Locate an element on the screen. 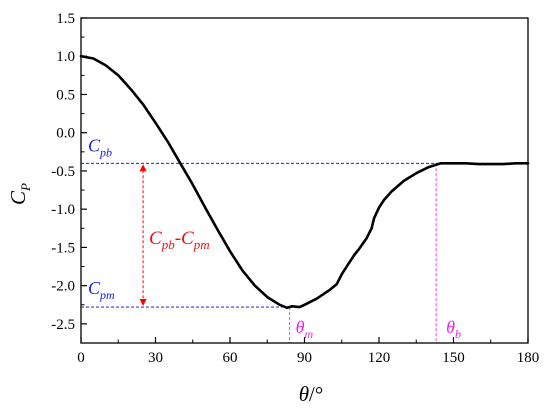 Image resolution: width=550 pixels, height=415 pixels. y-axis-title: CP is located at coordinates (19, 194).